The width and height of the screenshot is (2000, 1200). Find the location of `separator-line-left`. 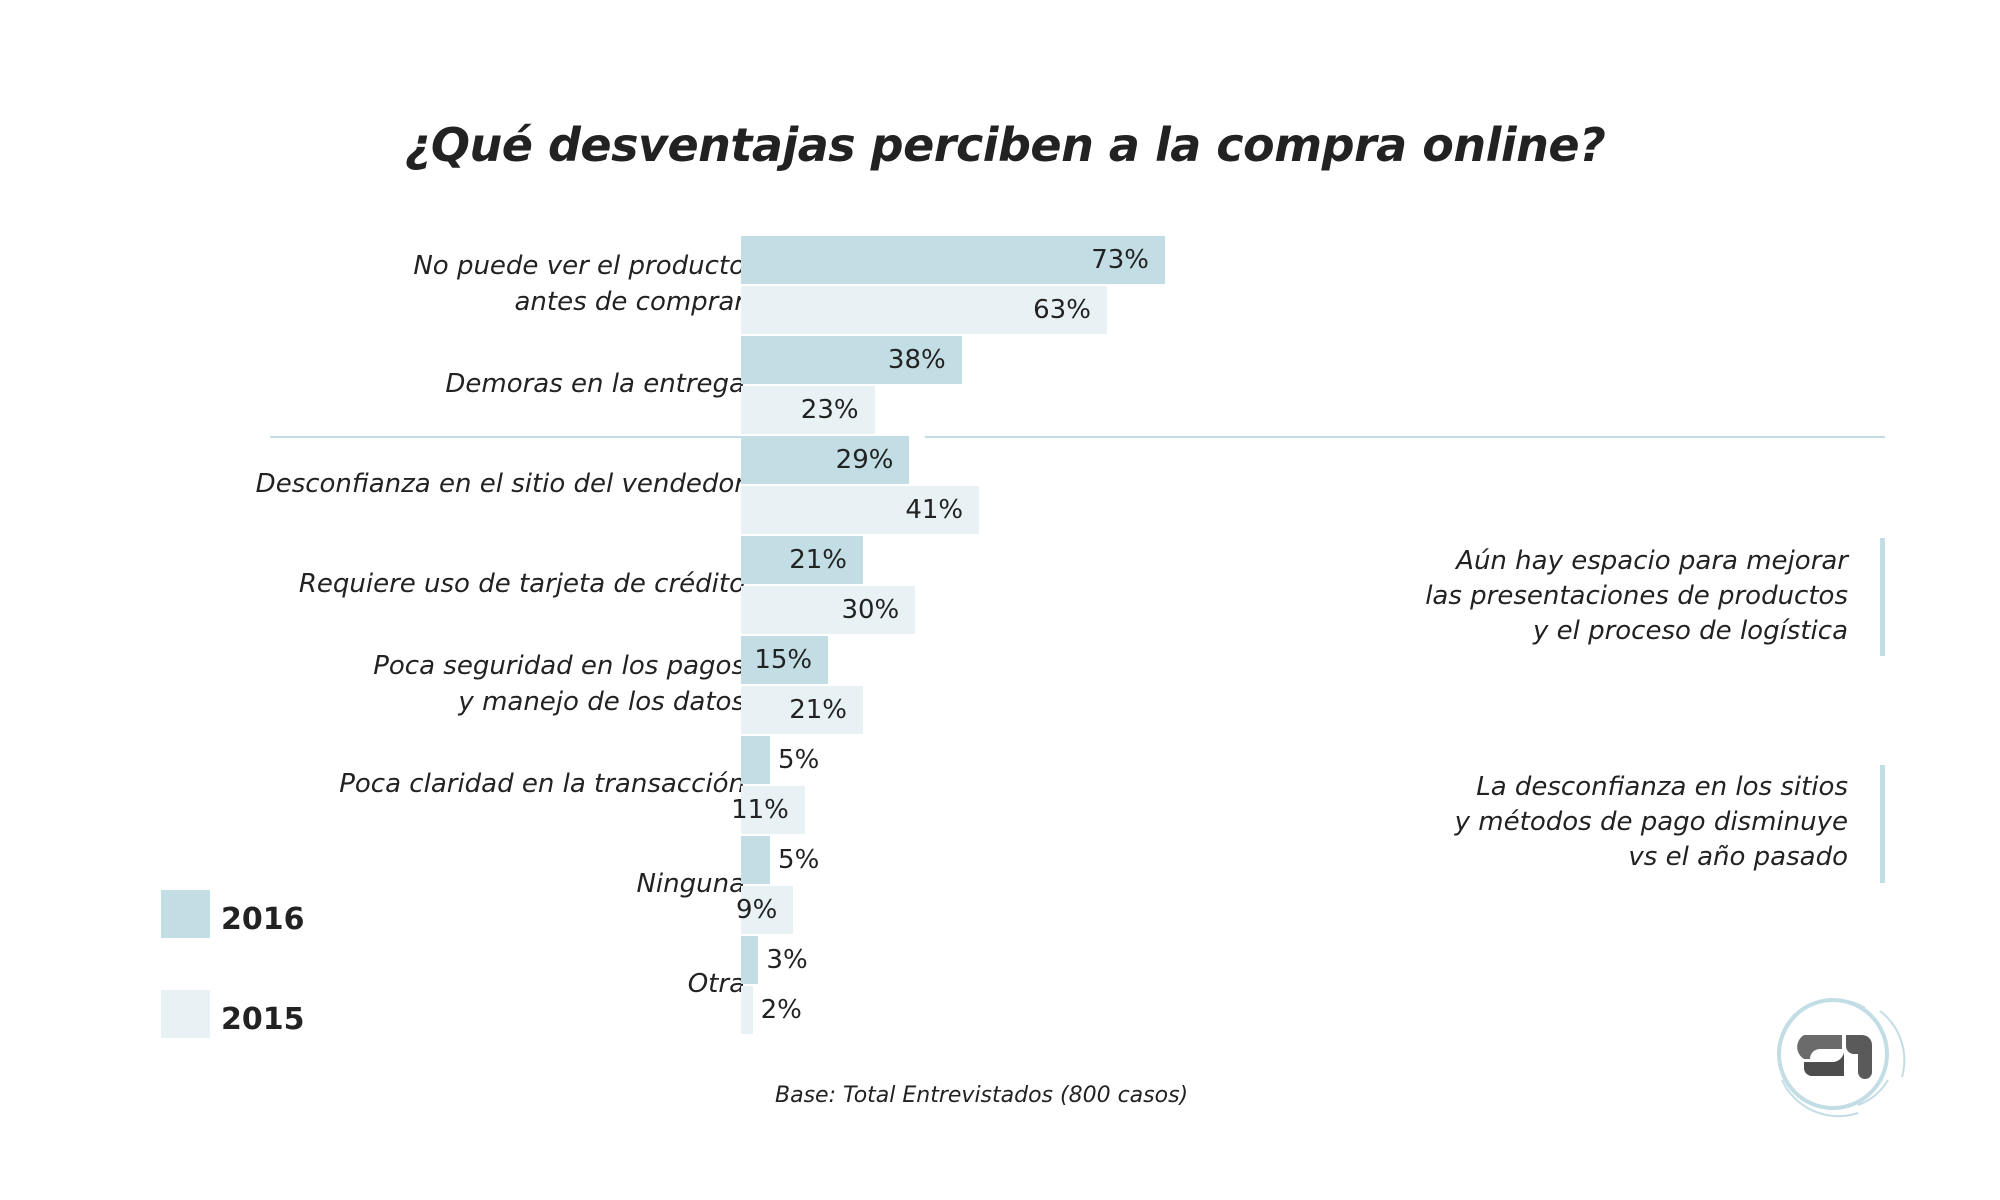

separator-line-left is located at coordinates (507, 437).